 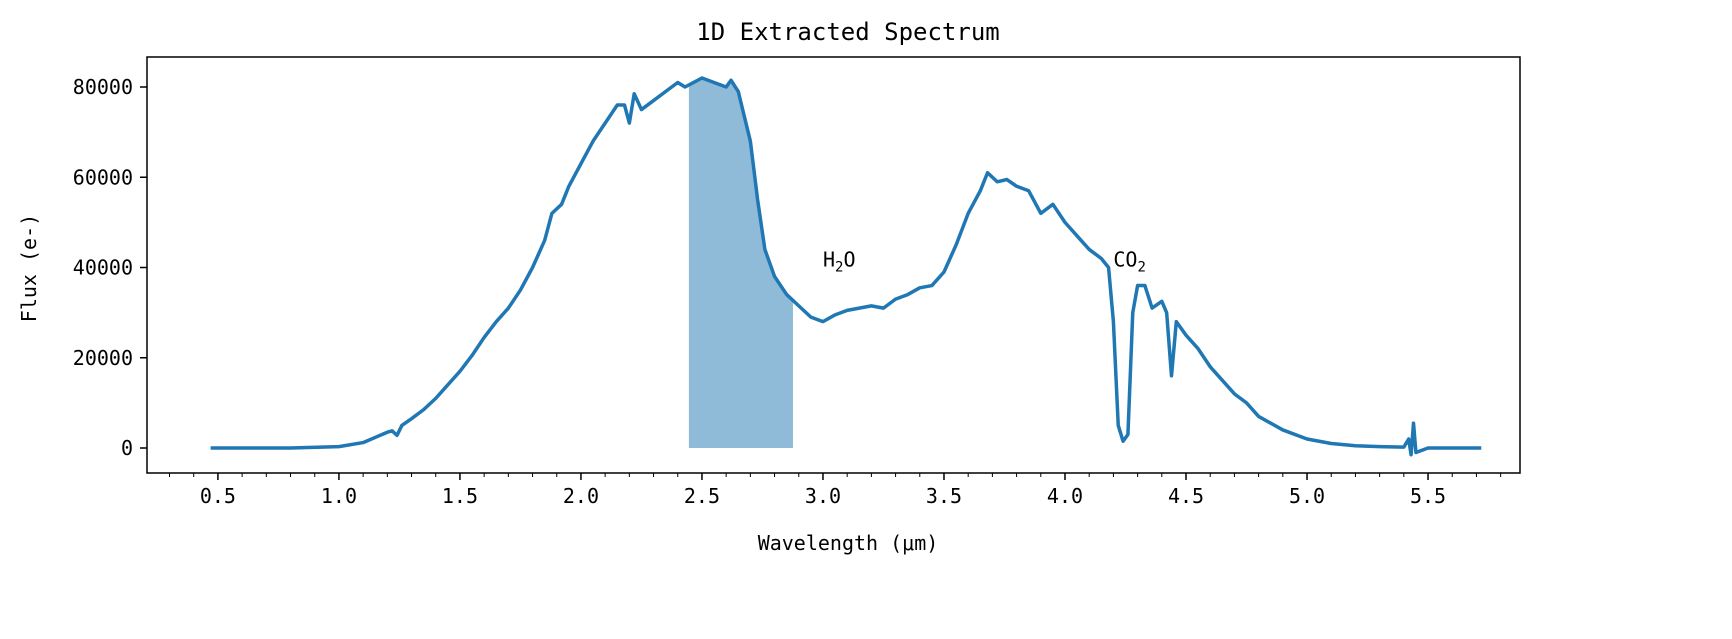 I want to click on y-tick-label: 60000, so click(x=103, y=177).